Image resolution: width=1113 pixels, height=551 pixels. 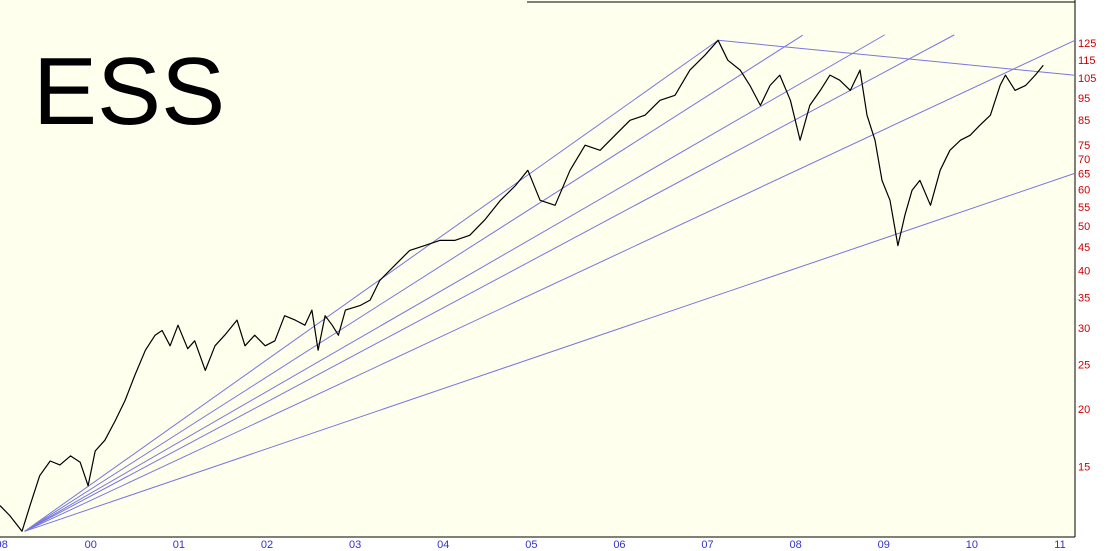 What do you see at coordinates (1084, 272) in the screenshot?
I see `y-tick-label: 40` at bounding box center [1084, 272].